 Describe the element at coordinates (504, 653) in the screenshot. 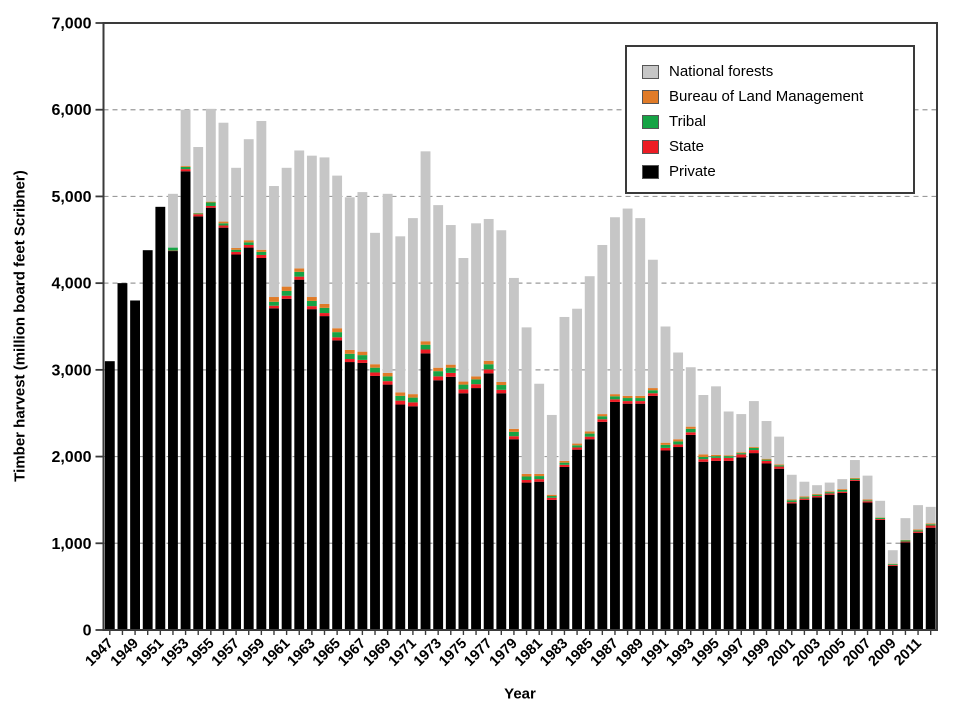

I see `x-tick-label: 1979` at that location.